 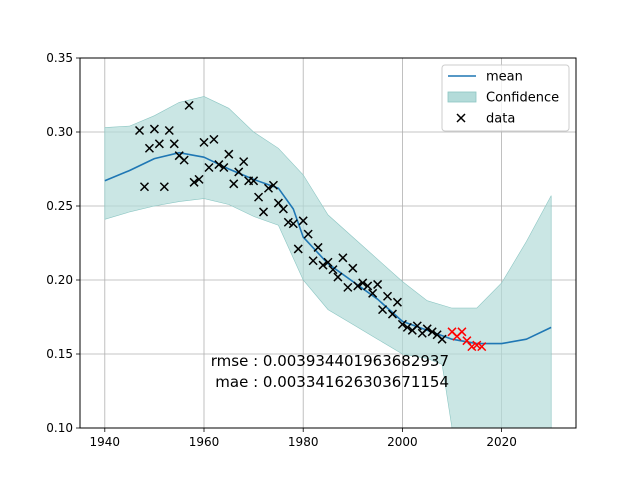 I want to click on y-tick-label: 0.15, so click(x=59, y=354).